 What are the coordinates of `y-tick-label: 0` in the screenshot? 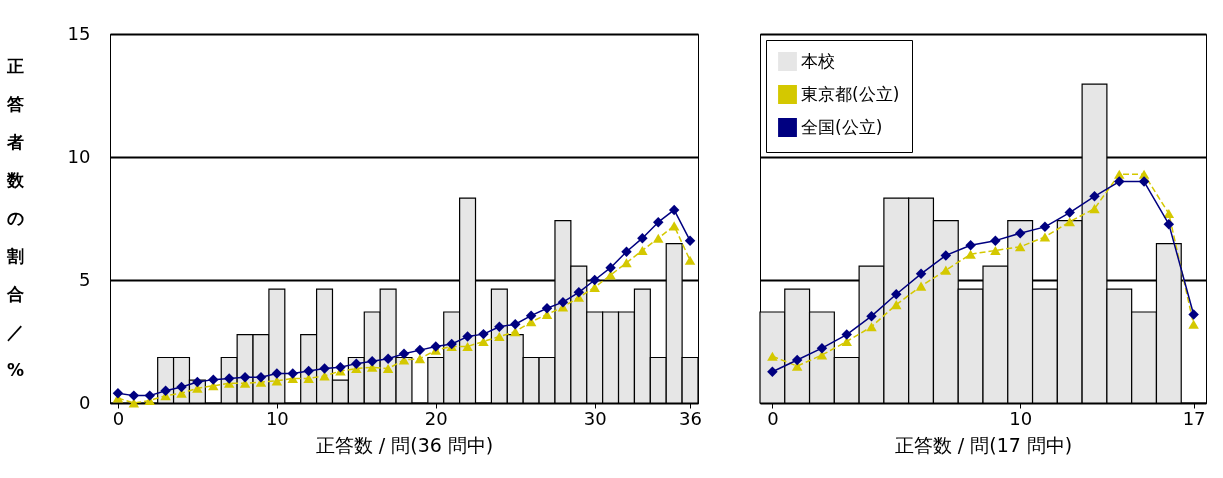 It's located at (85, 402).